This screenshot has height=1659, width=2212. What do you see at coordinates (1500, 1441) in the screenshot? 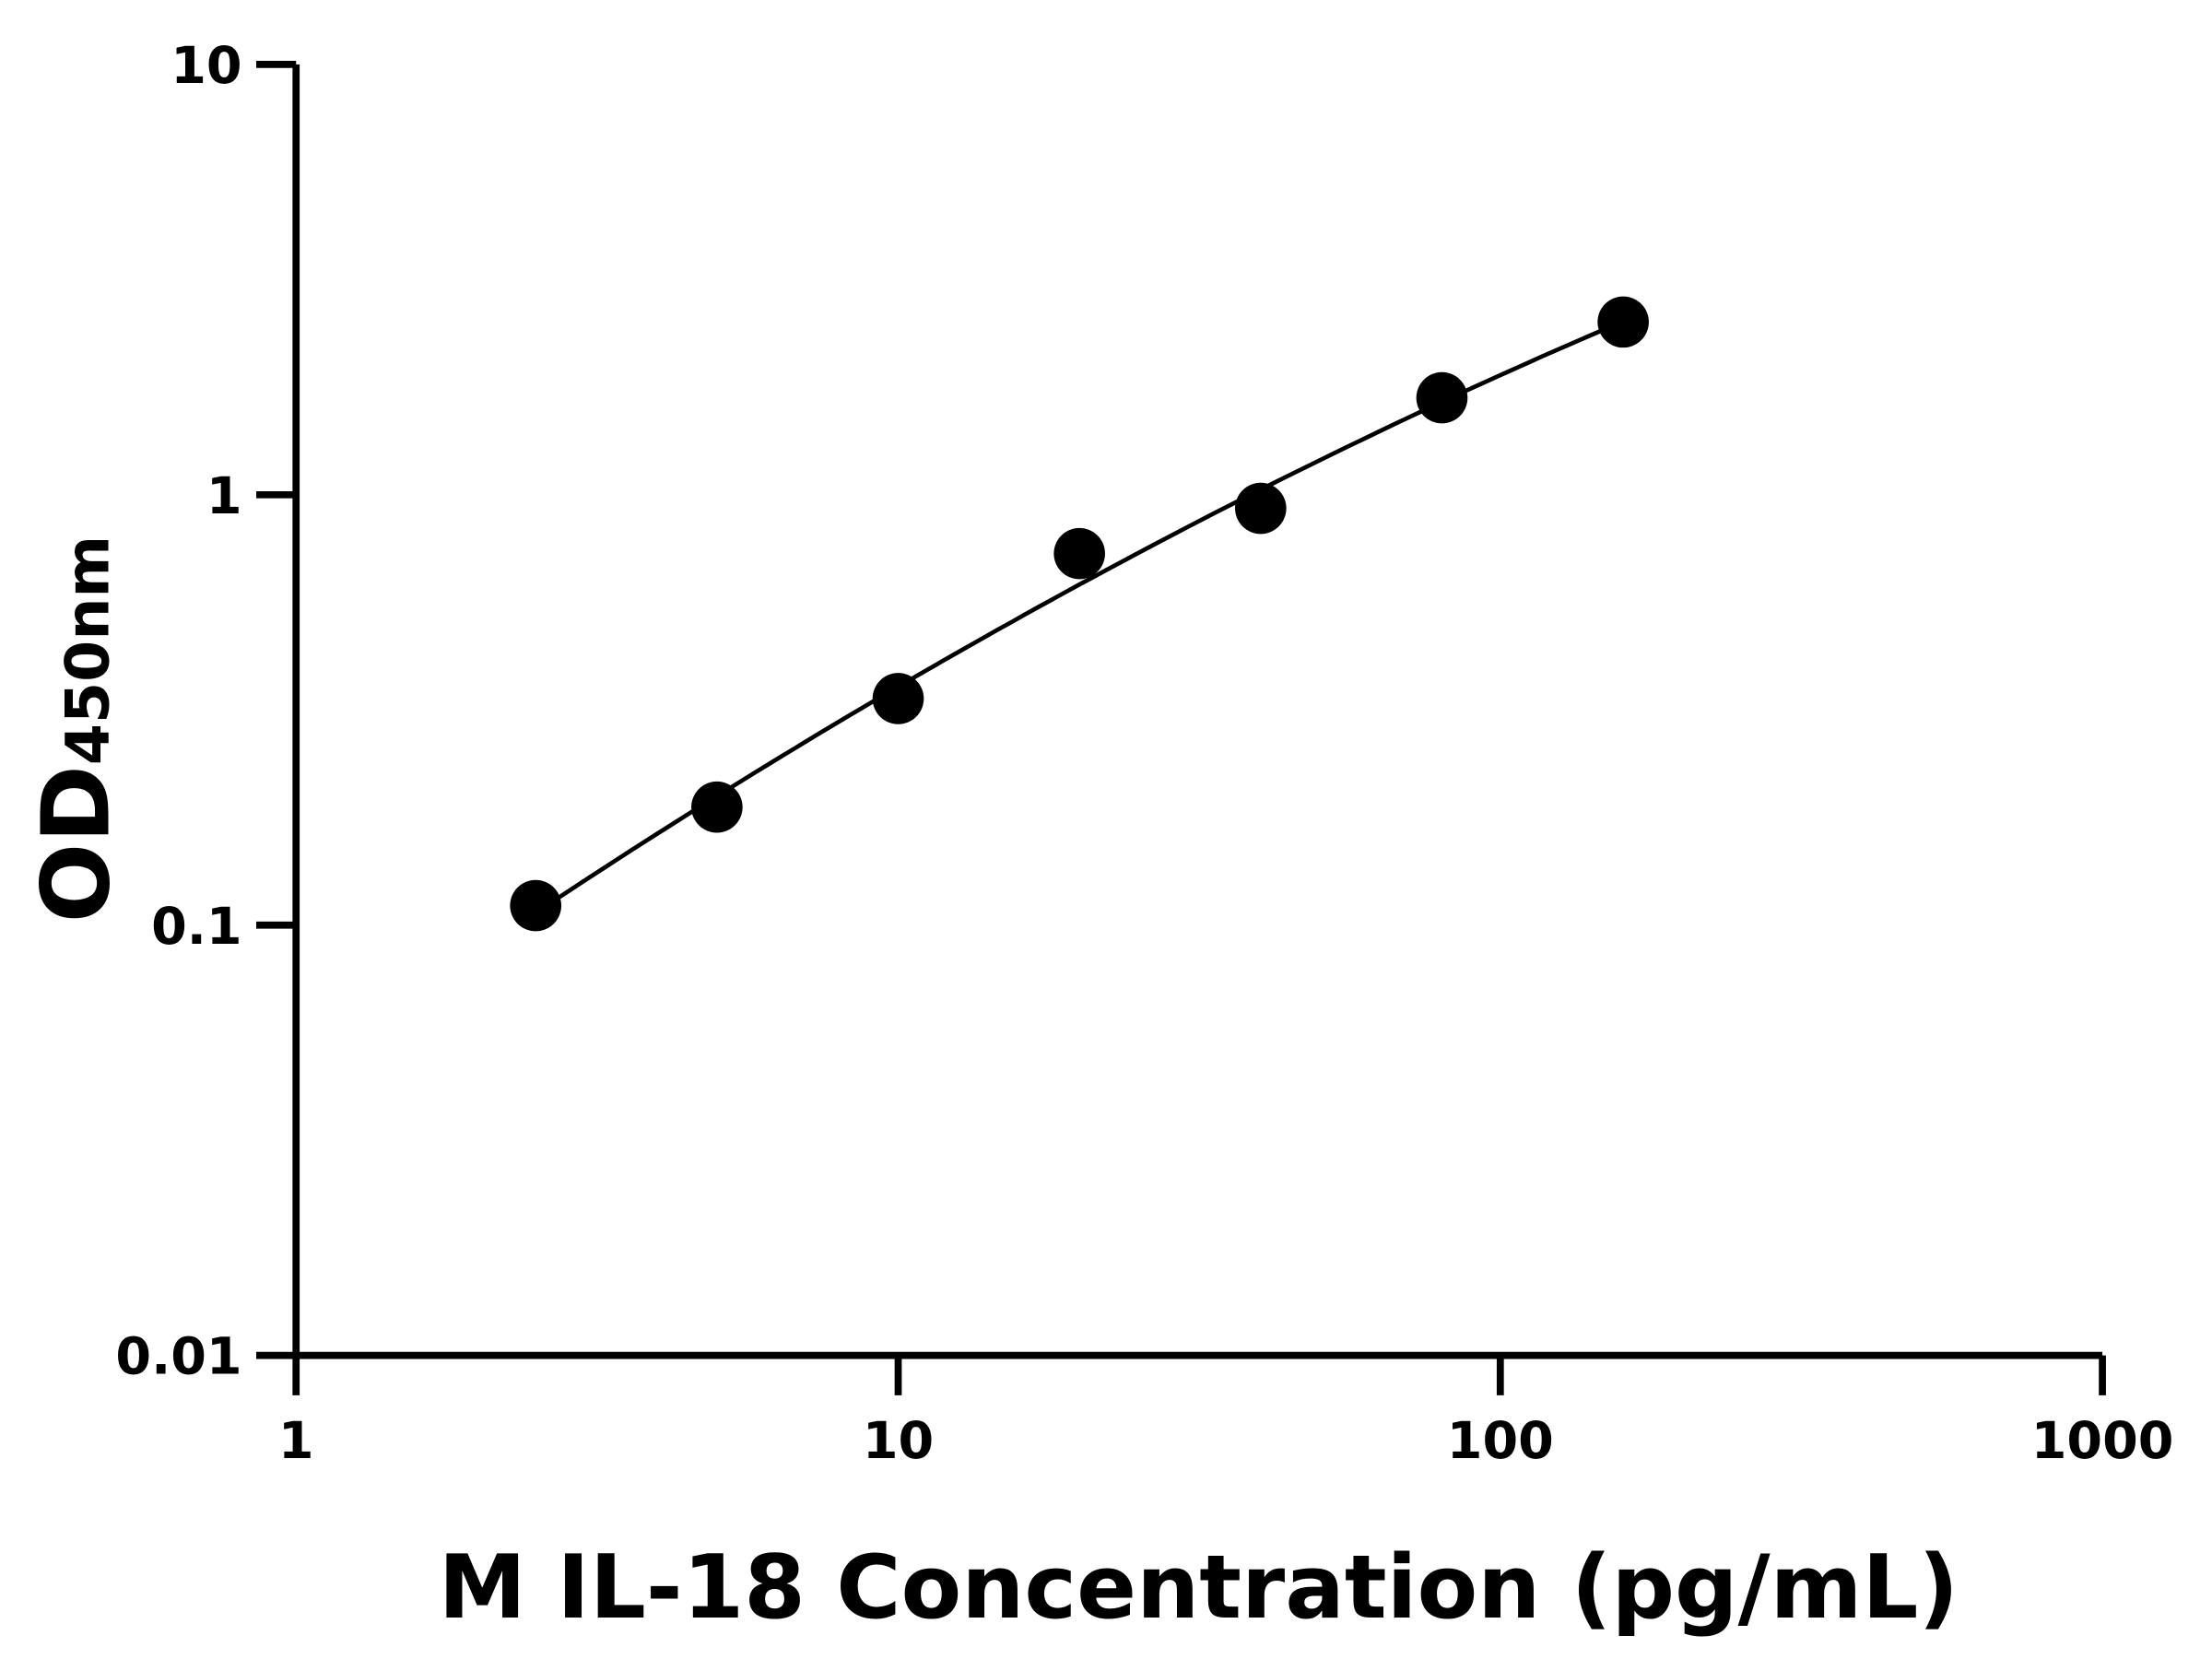
I see `x-tick-label: 100` at bounding box center [1500, 1441].